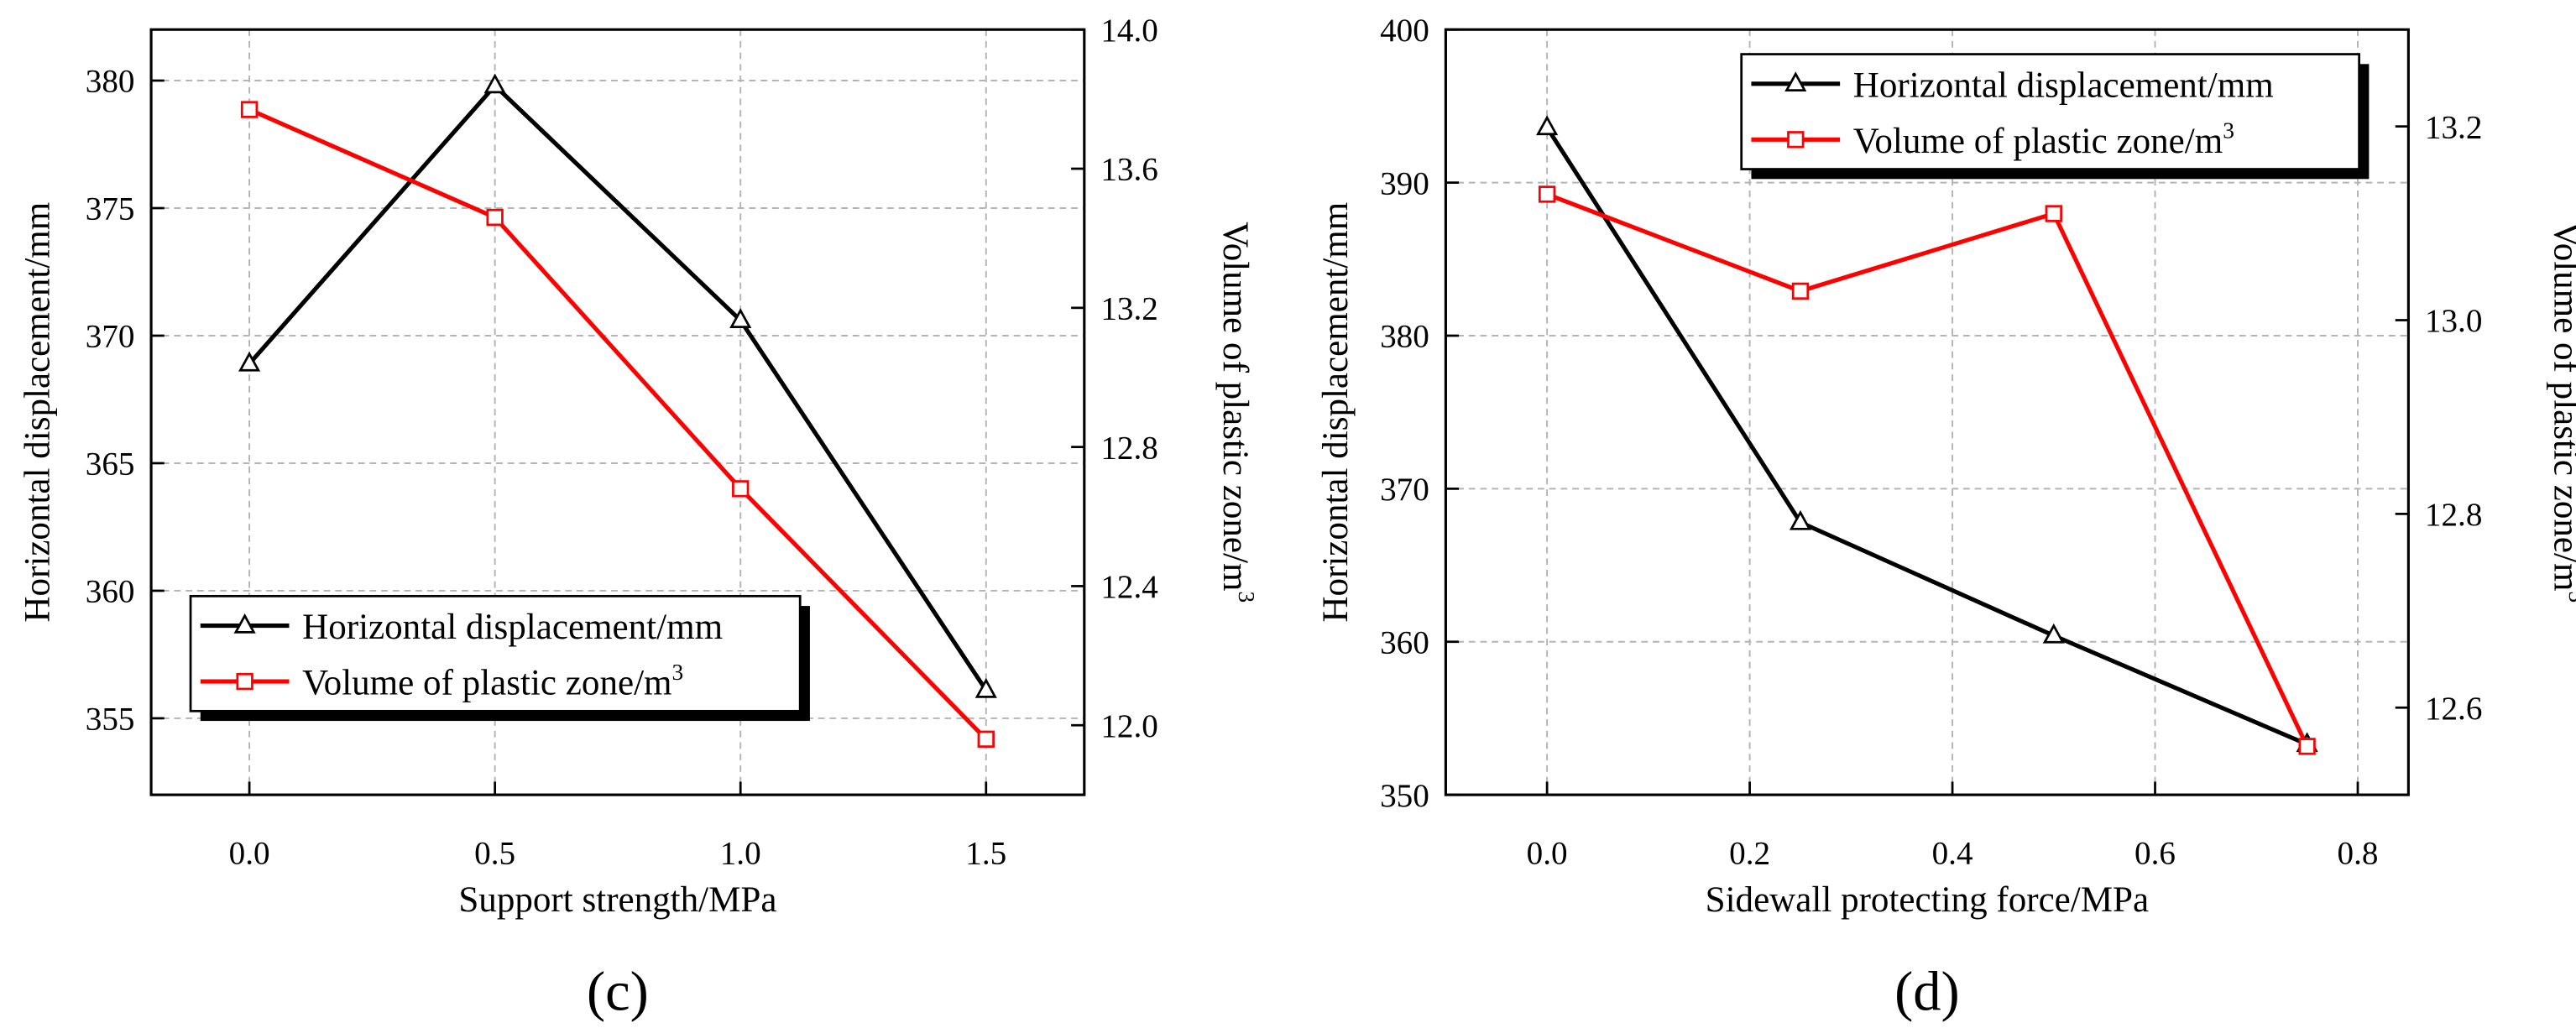  Describe the element at coordinates (1749, 853) in the screenshot. I see `x-tick-label: 0.2` at that location.